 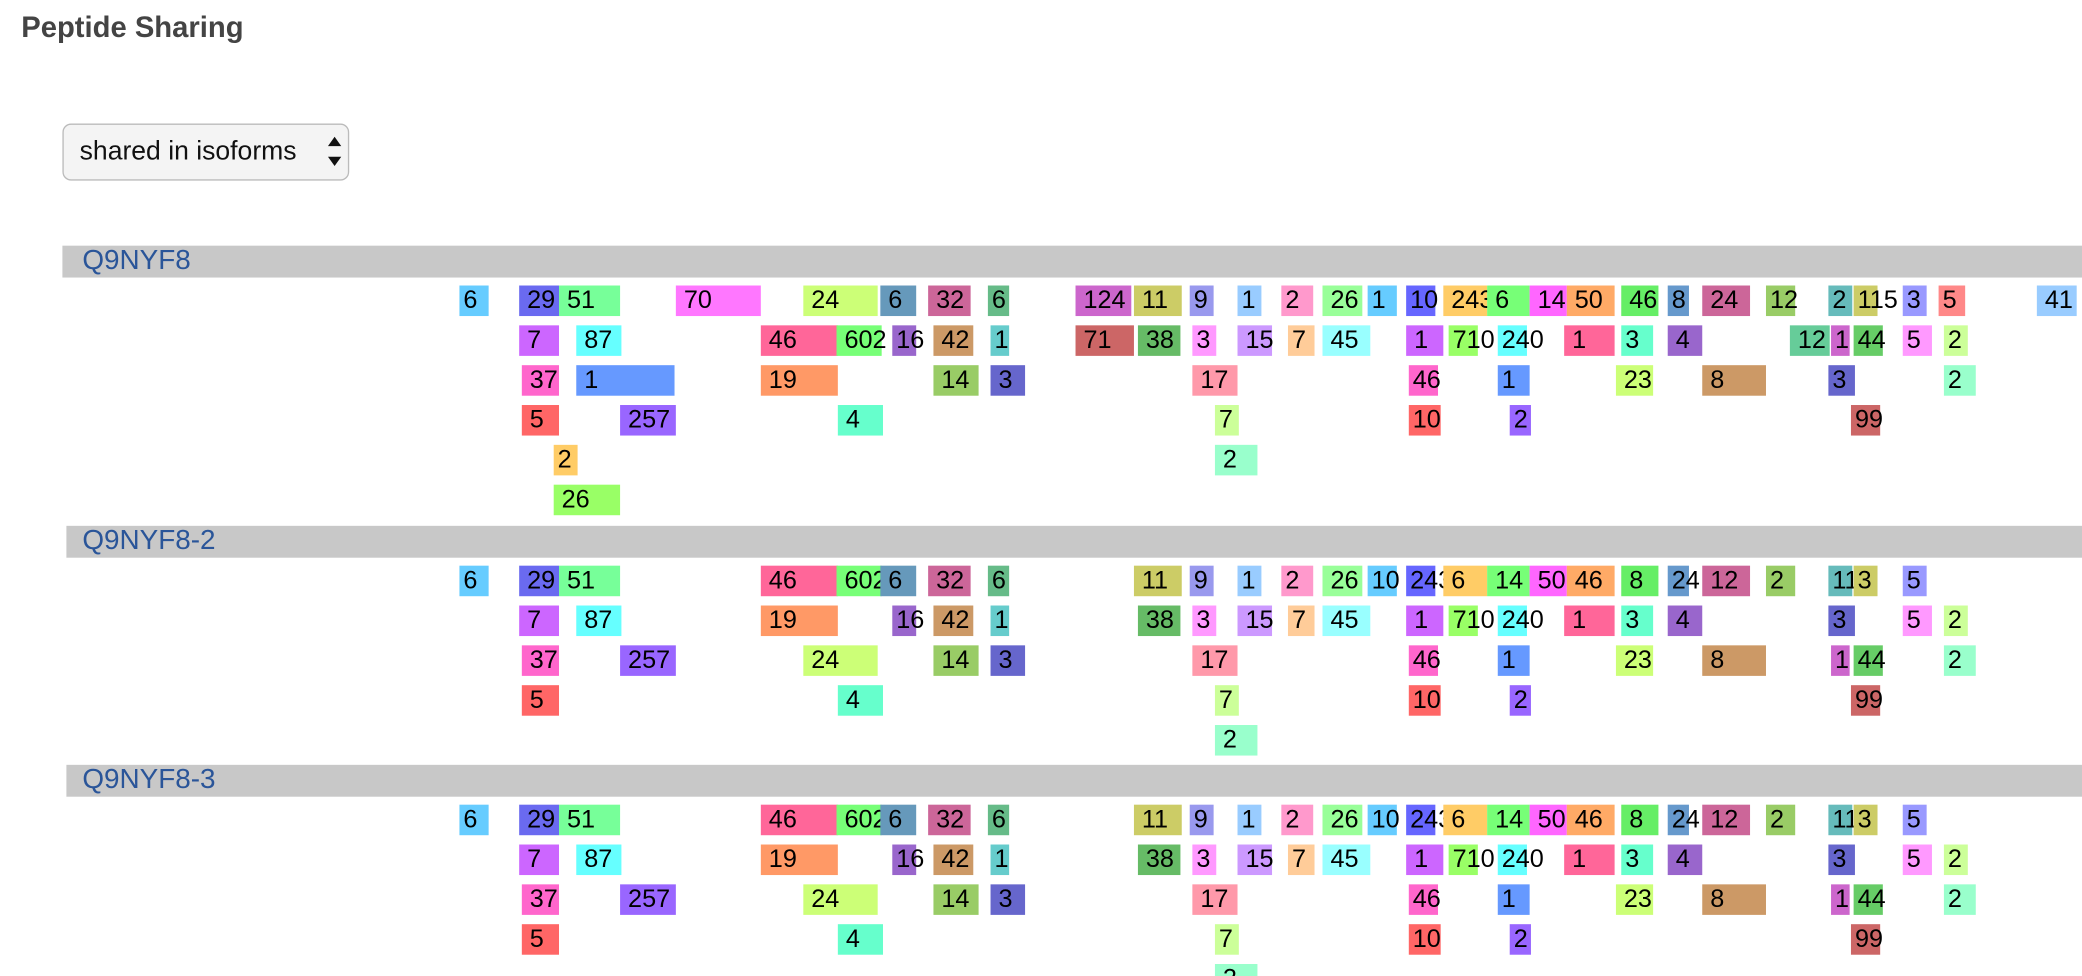 What do you see at coordinates (1344, 859) in the screenshot?
I see `peptide-count: 45` at bounding box center [1344, 859].